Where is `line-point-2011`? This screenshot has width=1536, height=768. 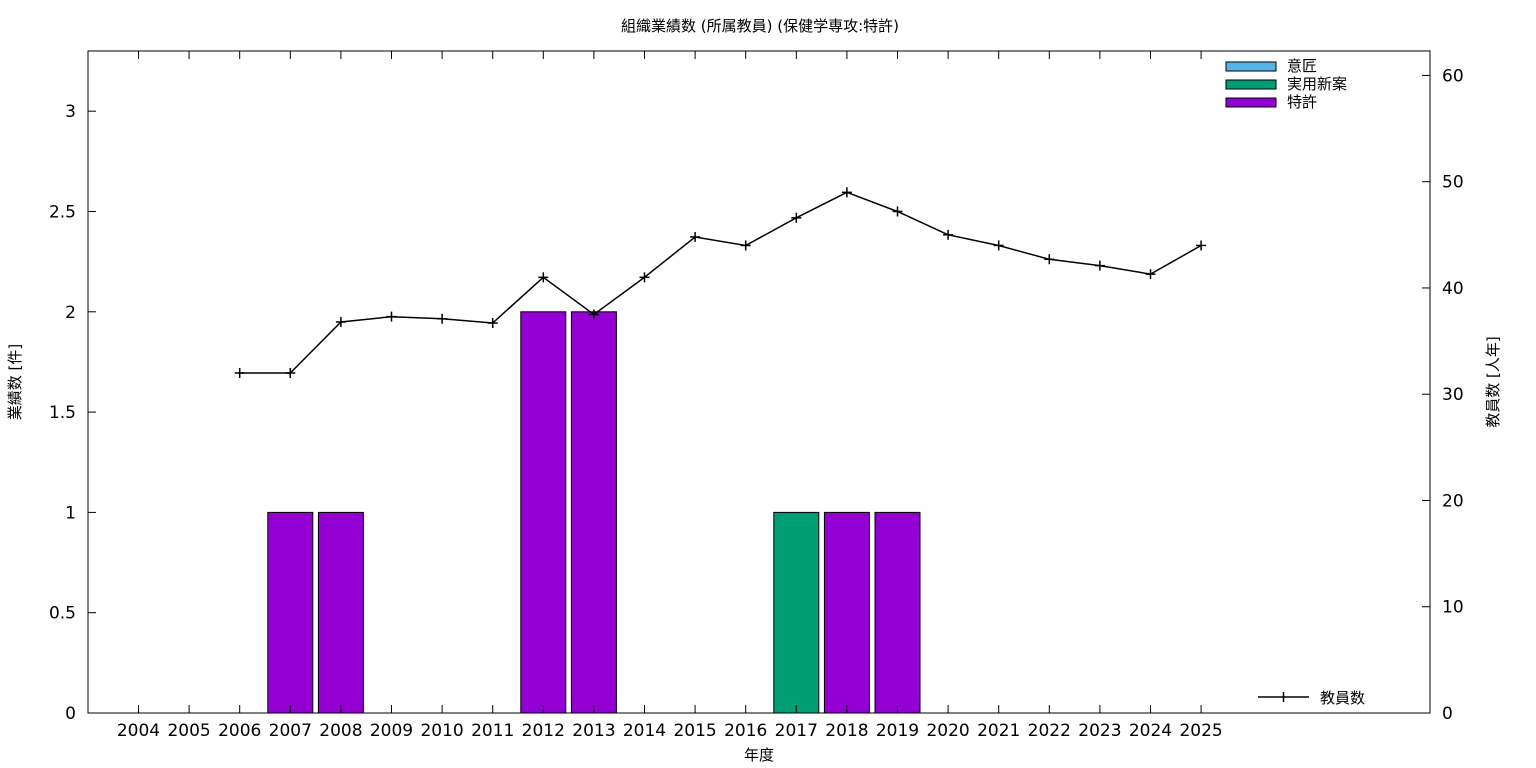
line-point-2011 is located at coordinates (492, 323).